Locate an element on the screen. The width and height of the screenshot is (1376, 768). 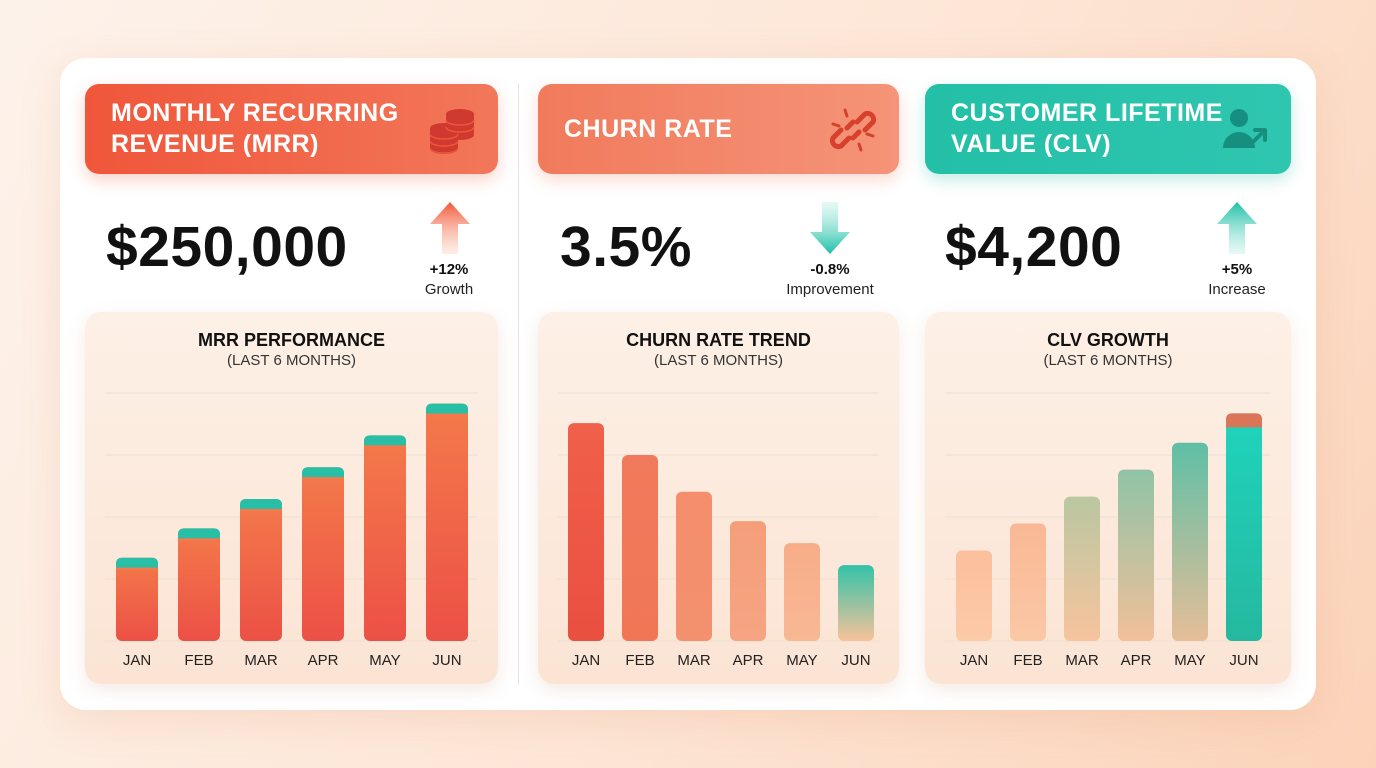
churn-bar-chart: JAN FEB MAR APR MAY JUN is located at coordinates (718, 530).